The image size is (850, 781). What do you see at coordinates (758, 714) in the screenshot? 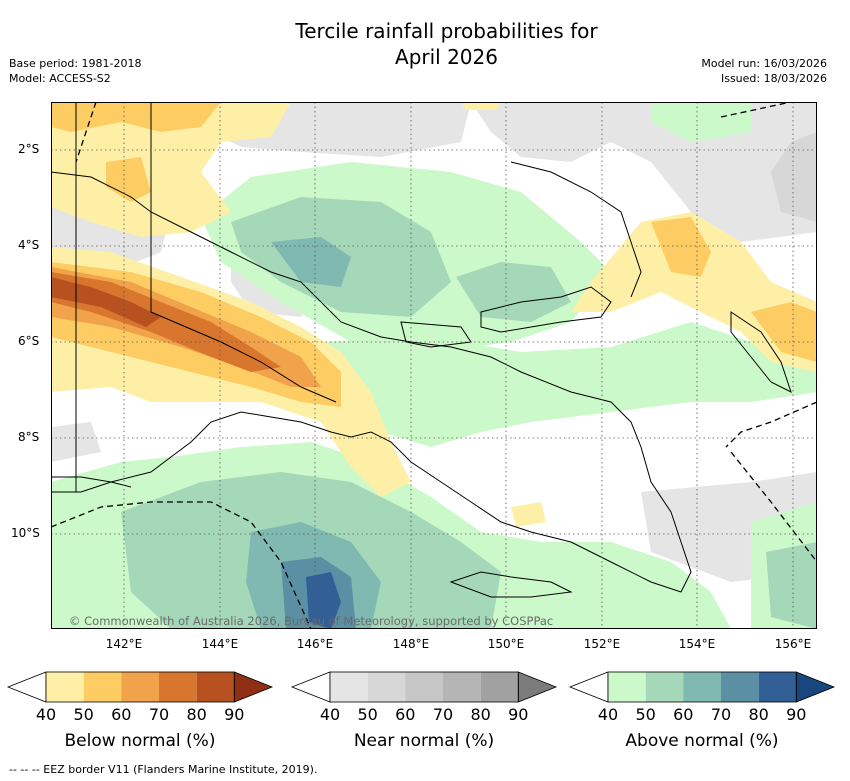
I see `cb-above-tick-80: 80` at bounding box center [758, 714].